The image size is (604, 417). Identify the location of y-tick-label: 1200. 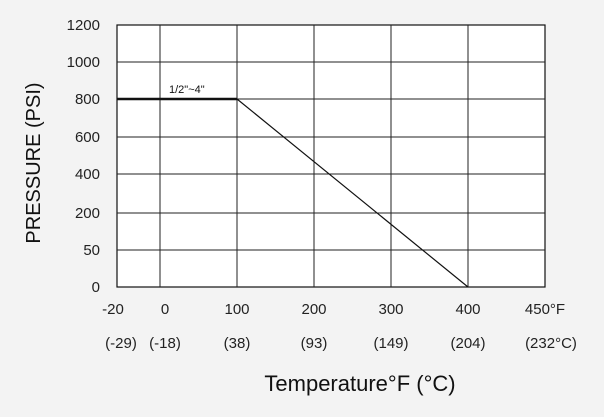
(83, 25).